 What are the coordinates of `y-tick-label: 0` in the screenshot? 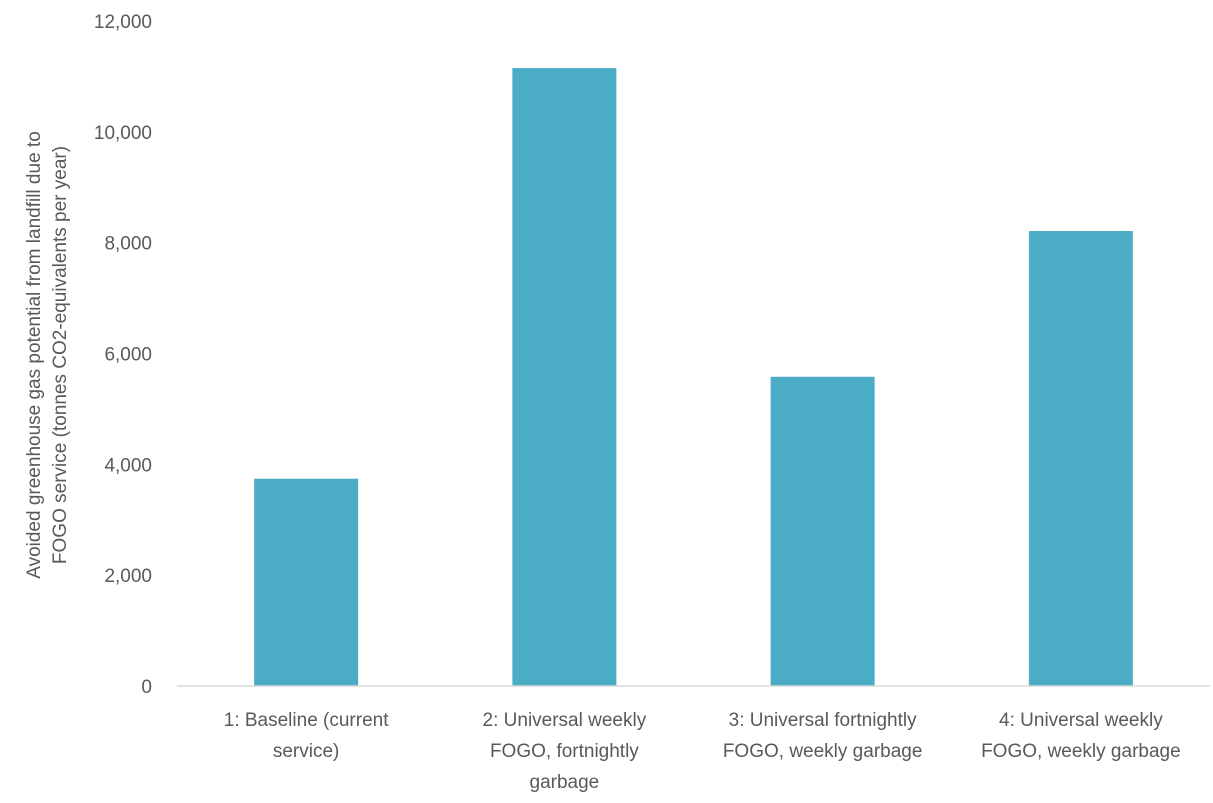 It's located at (146, 687).